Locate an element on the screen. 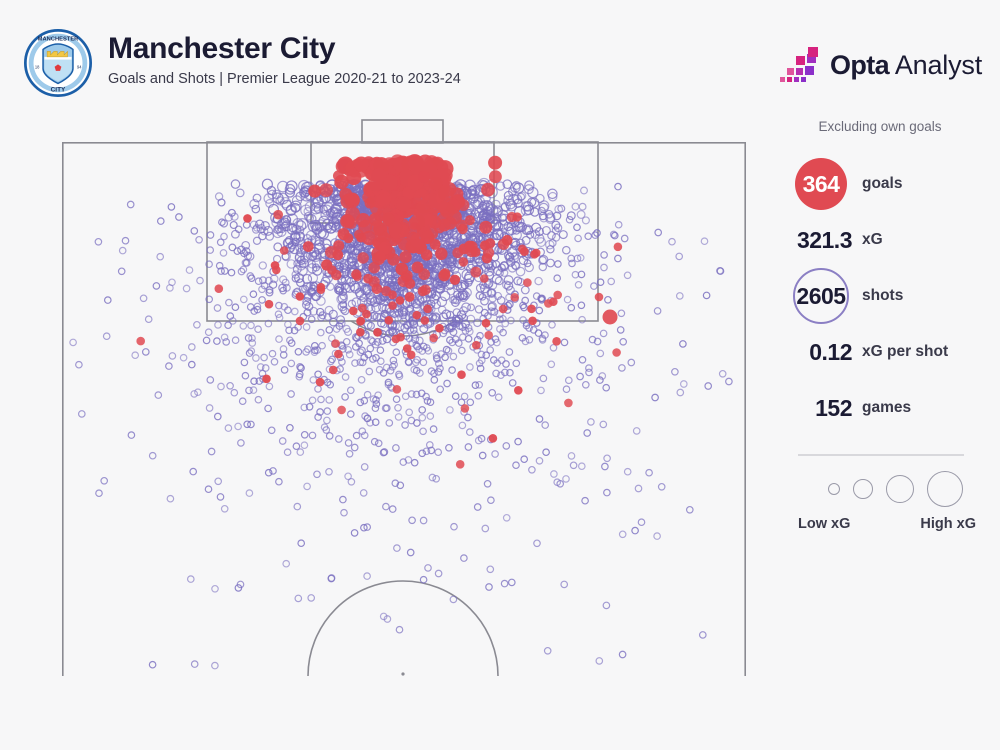 The width and height of the screenshot is (1000, 750). stat-badge: 364 is located at coordinates (821, 184).